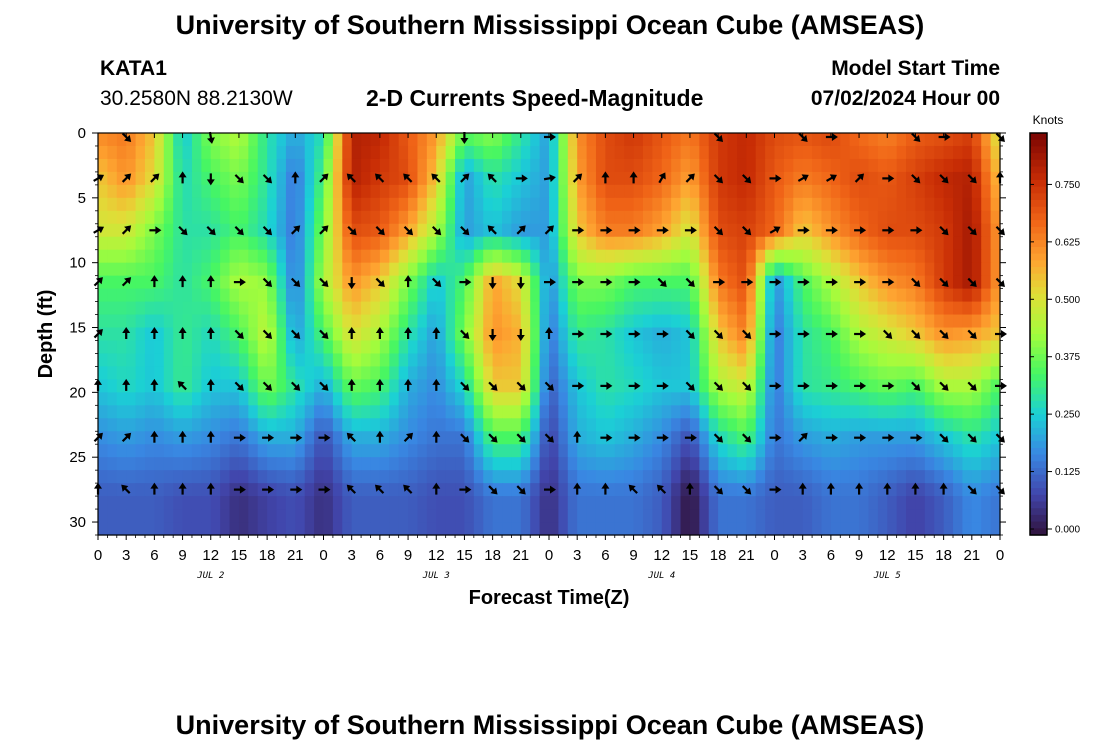 The height and width of the screenshot is (750, 1100). I want to click on x-tick-label: 9, so click(408, 555).